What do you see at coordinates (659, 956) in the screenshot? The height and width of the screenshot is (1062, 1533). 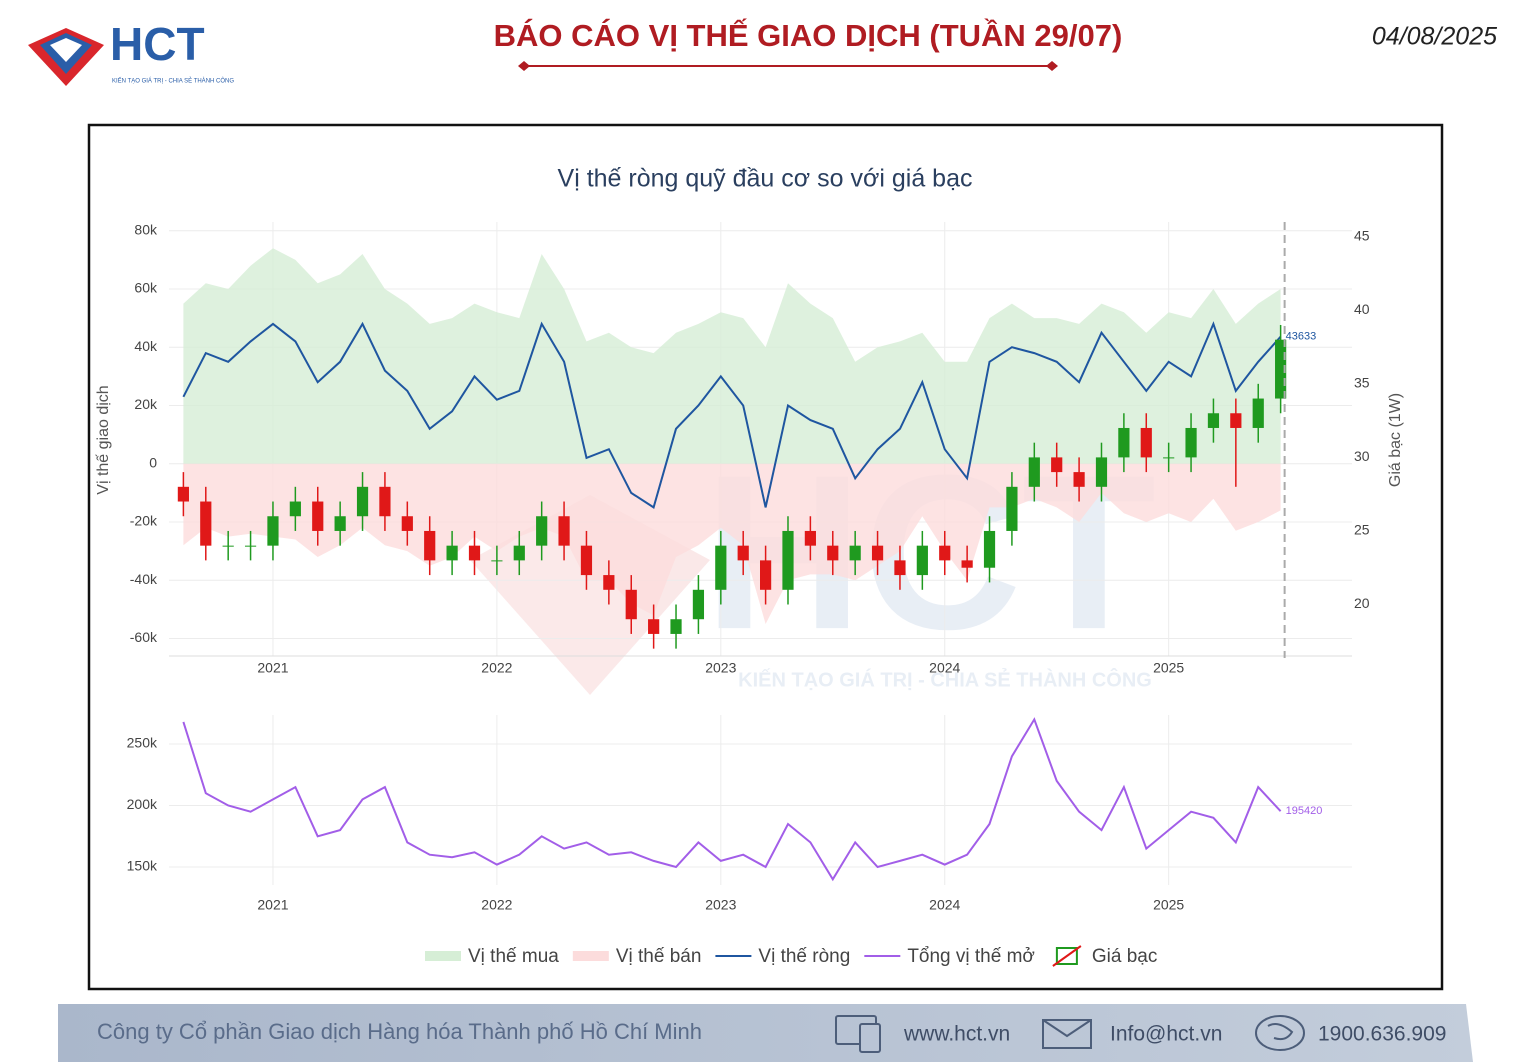 I see `legend-label: Vị thế bán` at bounding box center [659, 956].